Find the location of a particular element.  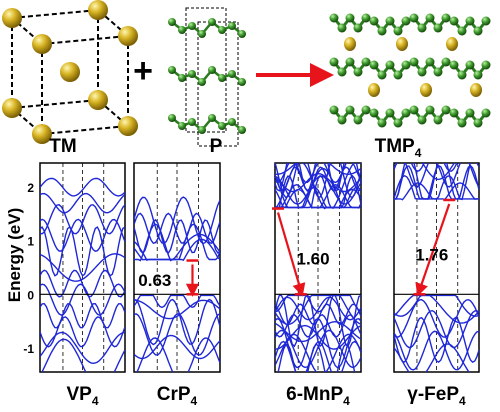

top-labels: TM P TMP4 is located at coordinates (235, 148).